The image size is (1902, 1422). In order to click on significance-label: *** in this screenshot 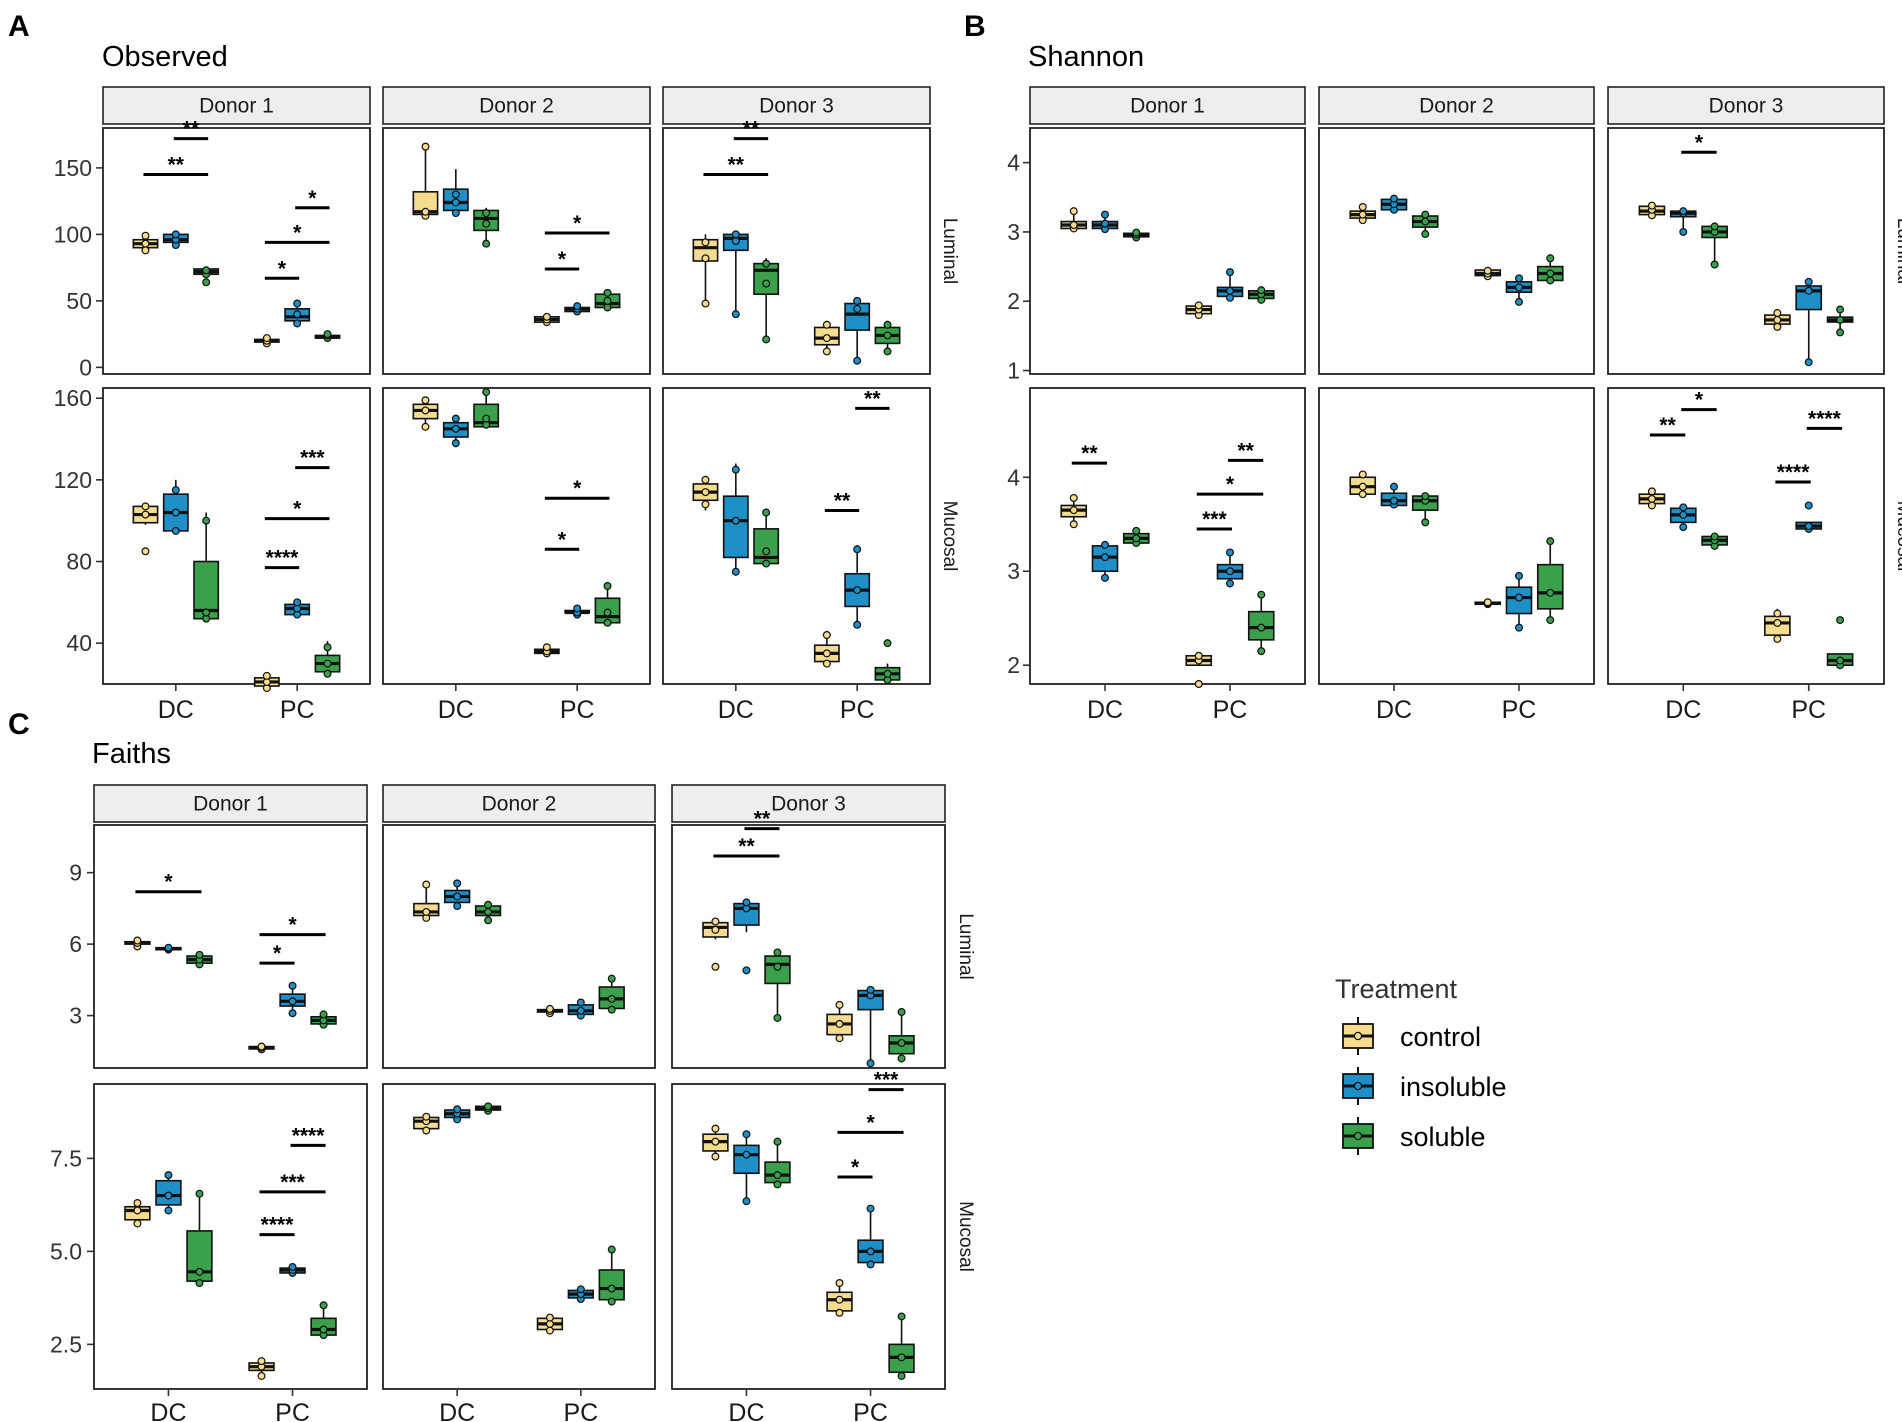, I will do `click(886, 1080)`.